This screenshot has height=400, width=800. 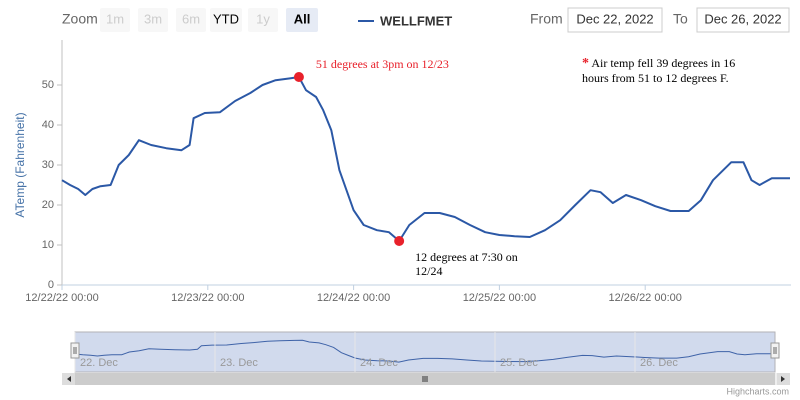 I want to click on range-button-label: 3m, so click(x=153, y=18).